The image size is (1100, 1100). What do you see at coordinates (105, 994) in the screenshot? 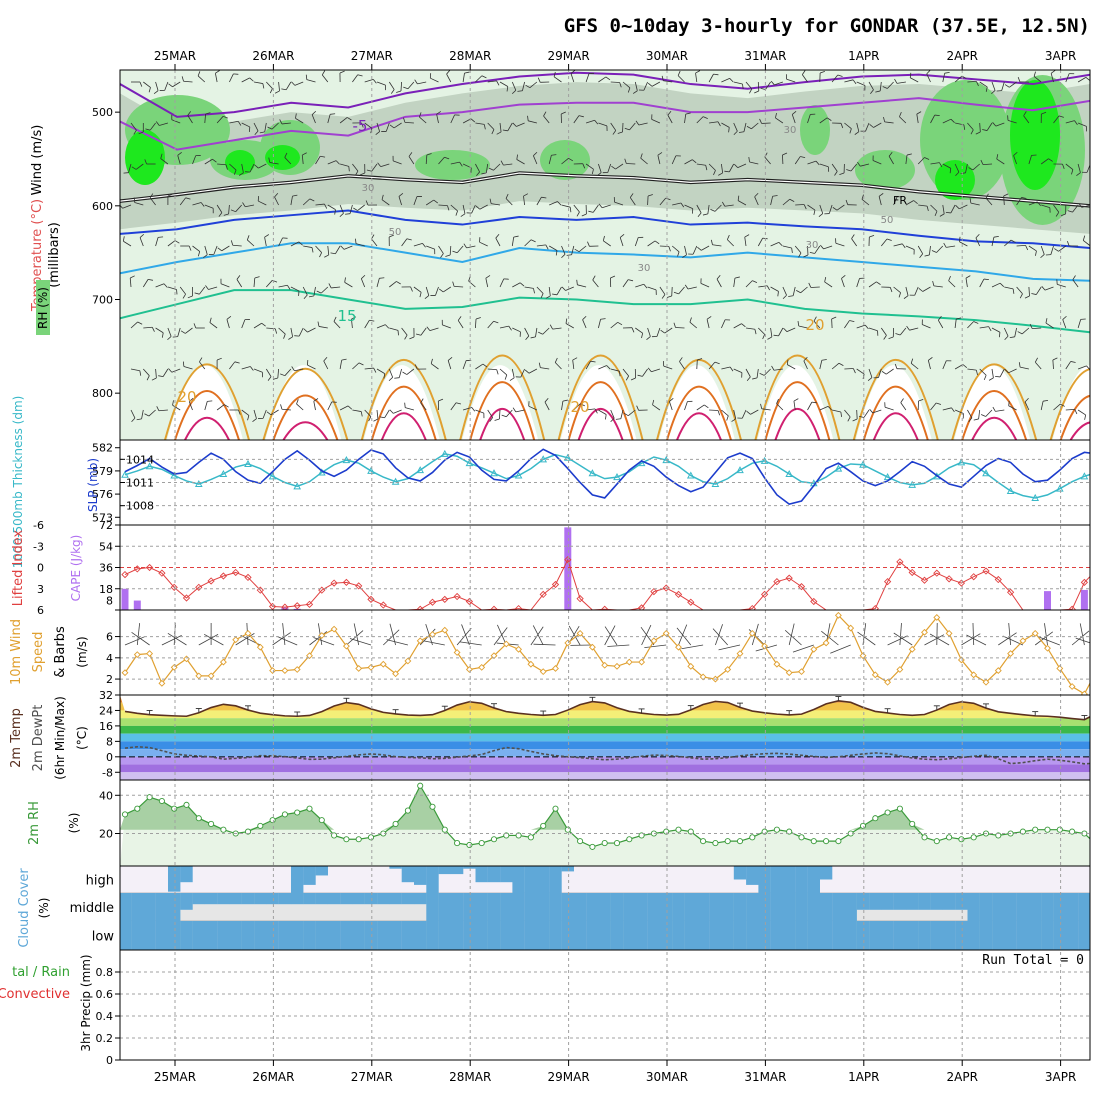
I see `ytick-label-precip: 0.6` at bounding box center [105, 994].